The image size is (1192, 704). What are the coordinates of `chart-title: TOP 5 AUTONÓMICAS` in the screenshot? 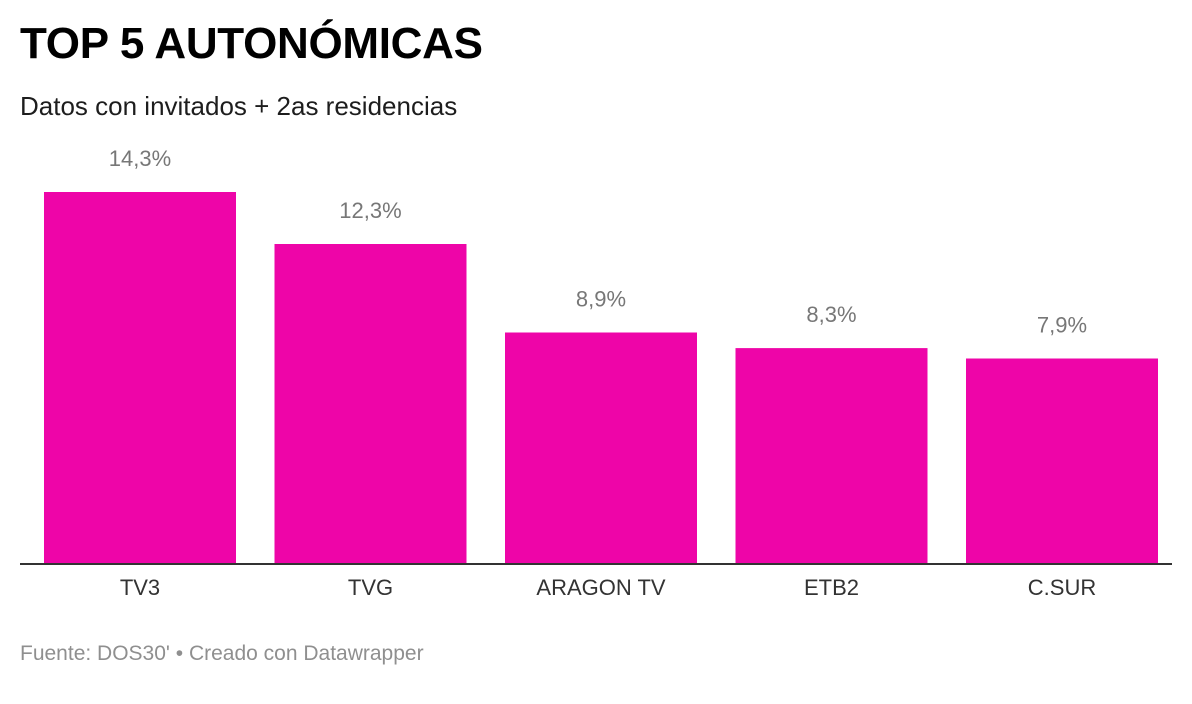 It's located at (251, 43).